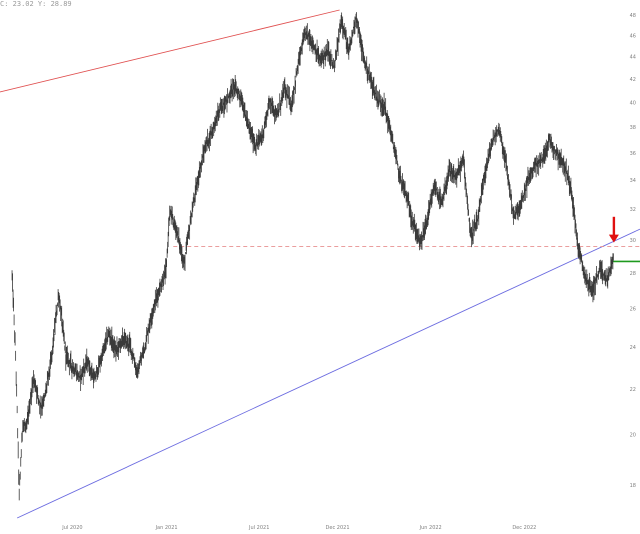  I want to click on x-tick-label: Jul 2021, so click(258, 528).